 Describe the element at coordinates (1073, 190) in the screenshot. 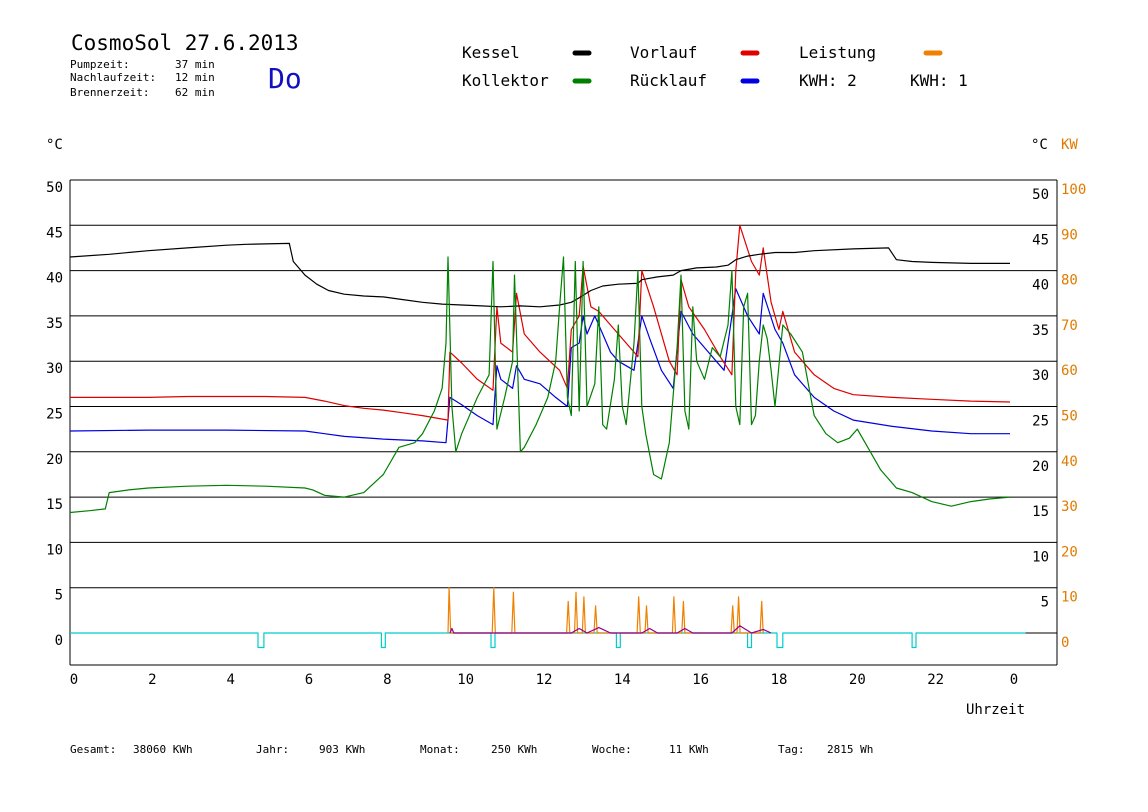

I see `kw-tick-label: 100` at that location.